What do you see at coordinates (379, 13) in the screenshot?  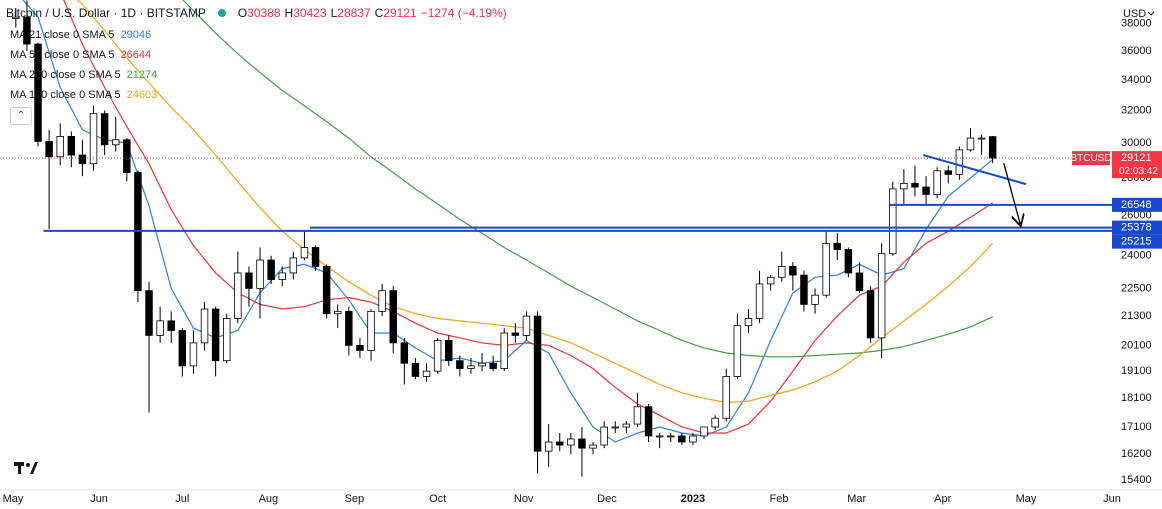 I see `ohlc-prefix: C` at bounding box center [379, 13].